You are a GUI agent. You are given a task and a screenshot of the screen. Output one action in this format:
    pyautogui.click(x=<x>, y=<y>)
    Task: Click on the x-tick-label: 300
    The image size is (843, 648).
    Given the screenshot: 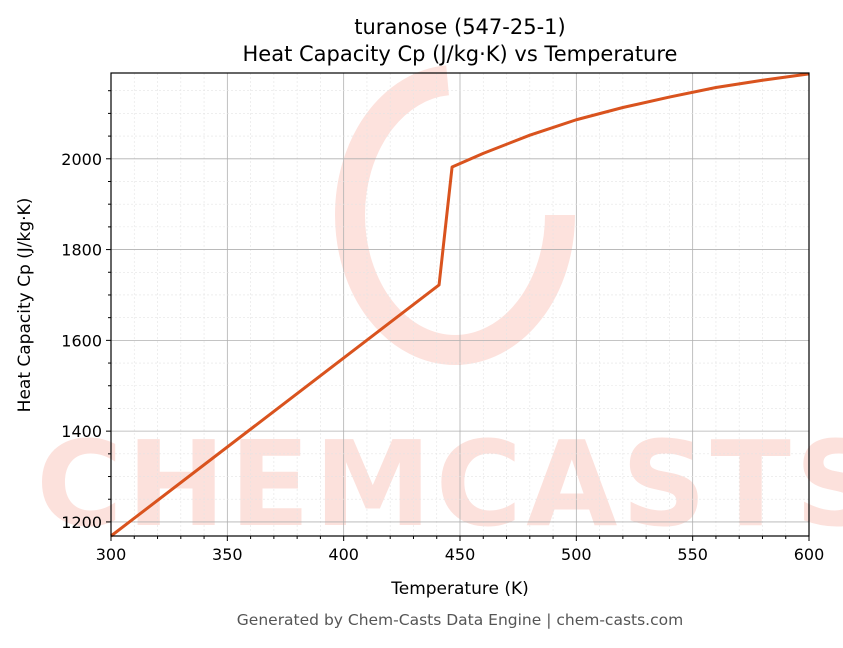 What is the action you would take?
    pyautogui.click(x=111, y=554)
    